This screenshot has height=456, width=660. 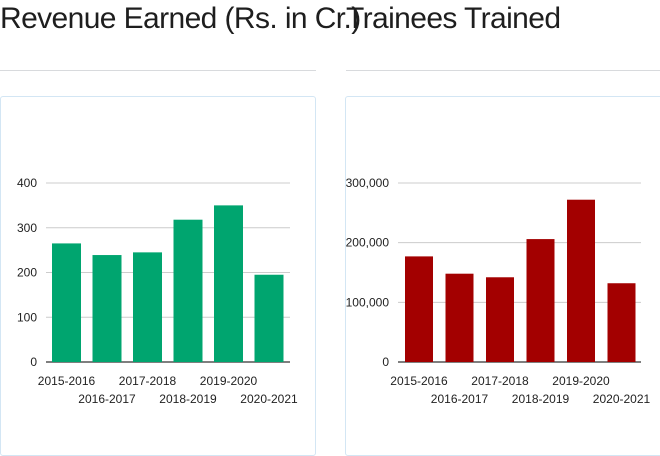 What do you see at coordinates (27, 317) in the screenshot?
I see `y-tick-label: 100` at bounding box center [27, 317].